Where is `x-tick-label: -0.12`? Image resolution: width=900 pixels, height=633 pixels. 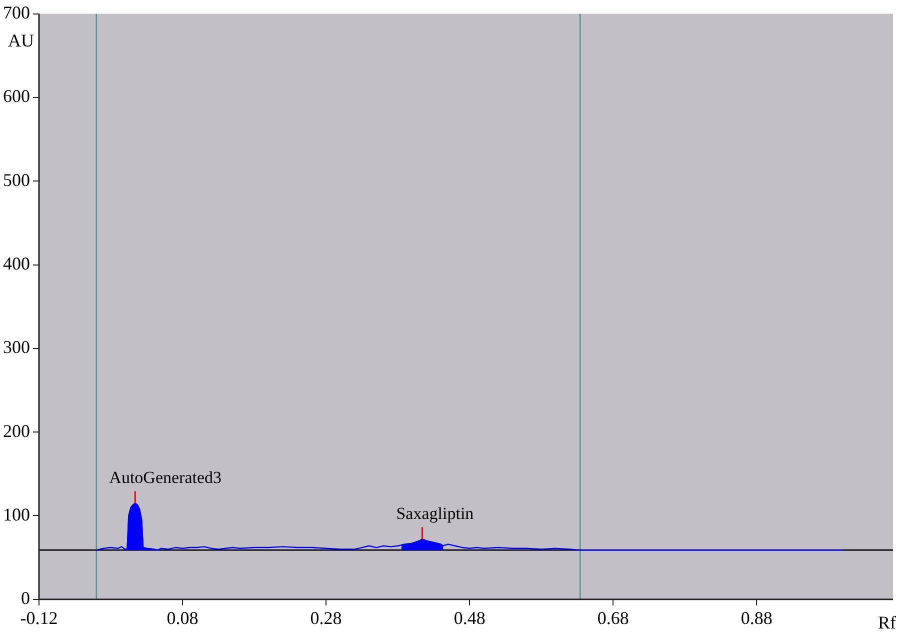
x-tick-label: -0.12 is located at coordinates (39, 618).